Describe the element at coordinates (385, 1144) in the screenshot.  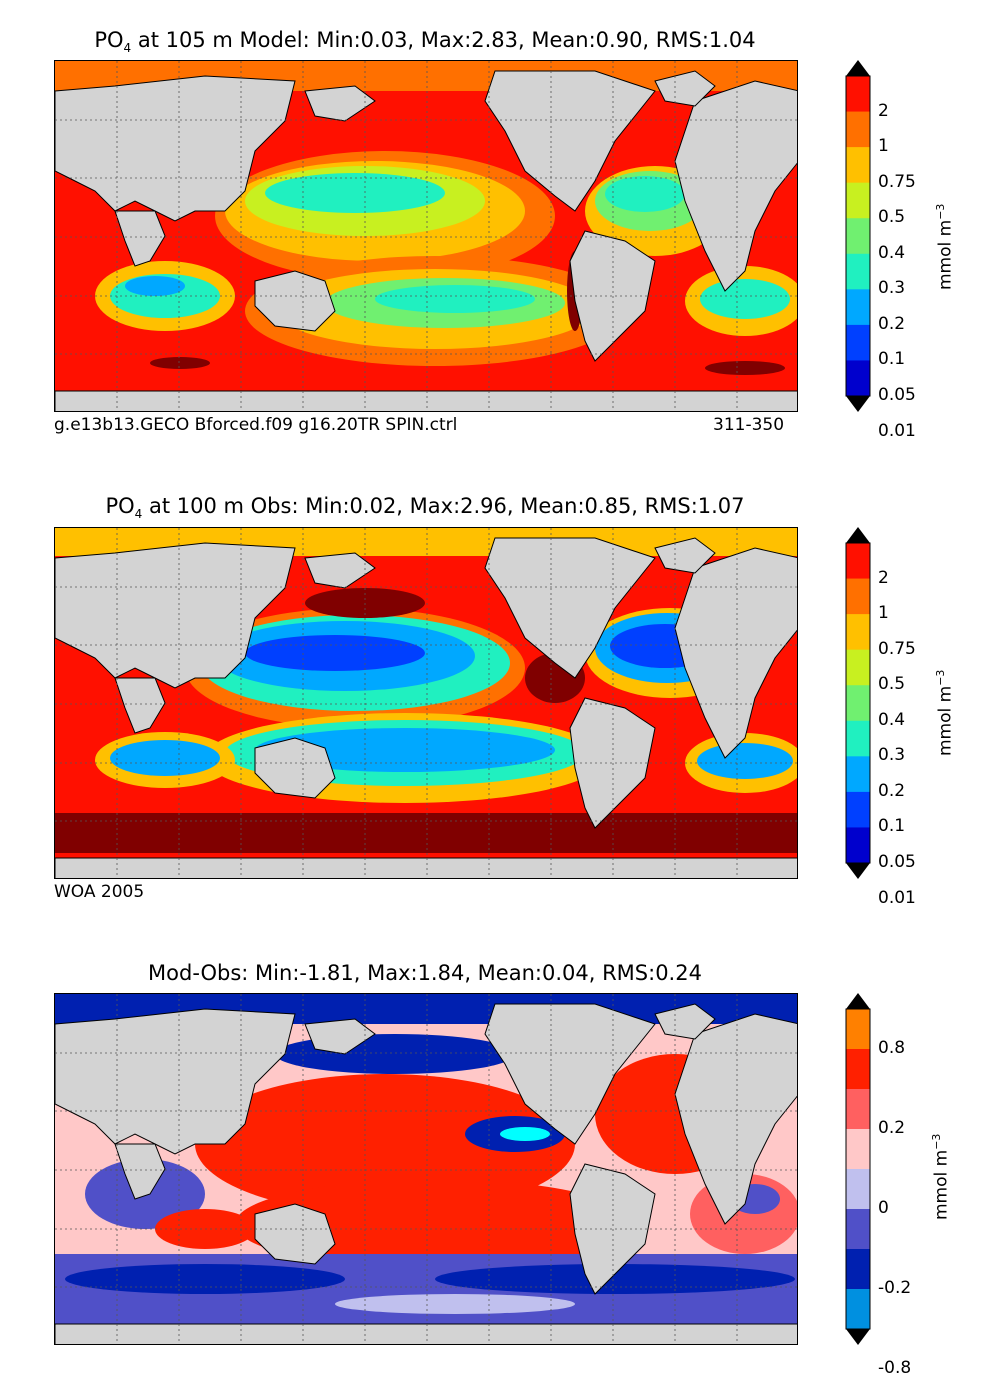
I see `npac-positive` at that location.